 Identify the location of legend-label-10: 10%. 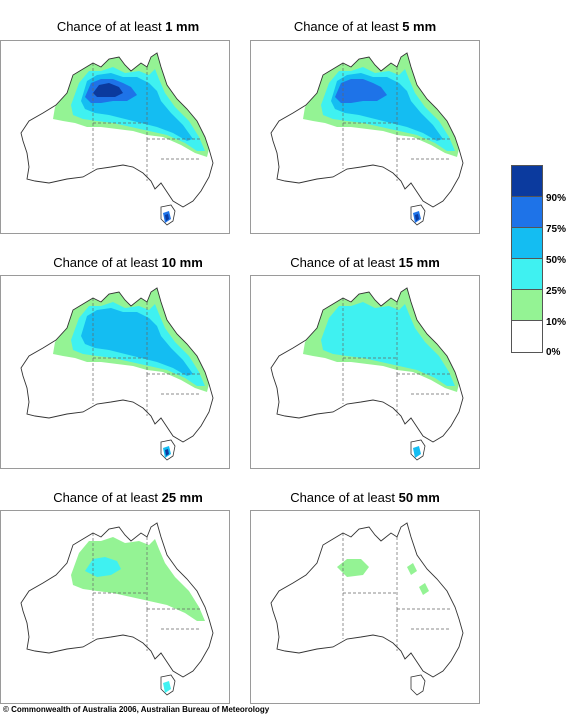
(556, 322).